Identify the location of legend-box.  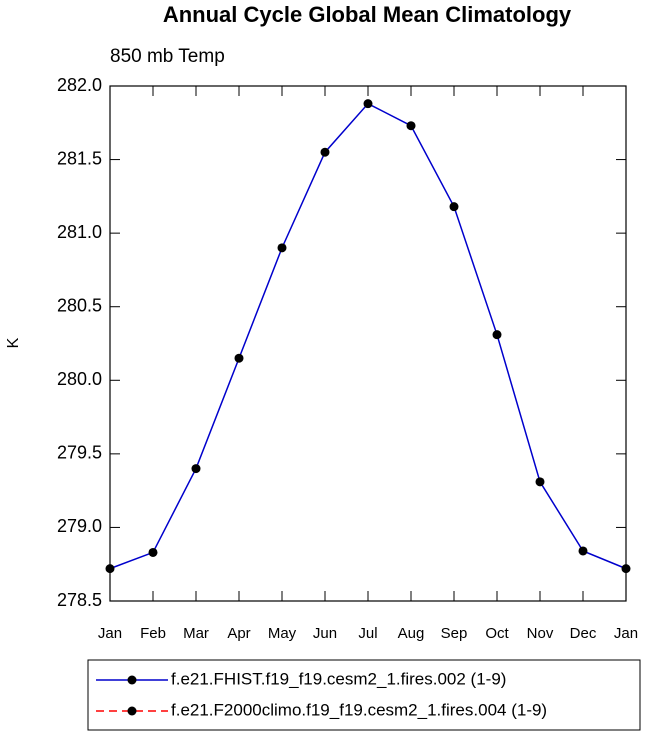
(364, 695).